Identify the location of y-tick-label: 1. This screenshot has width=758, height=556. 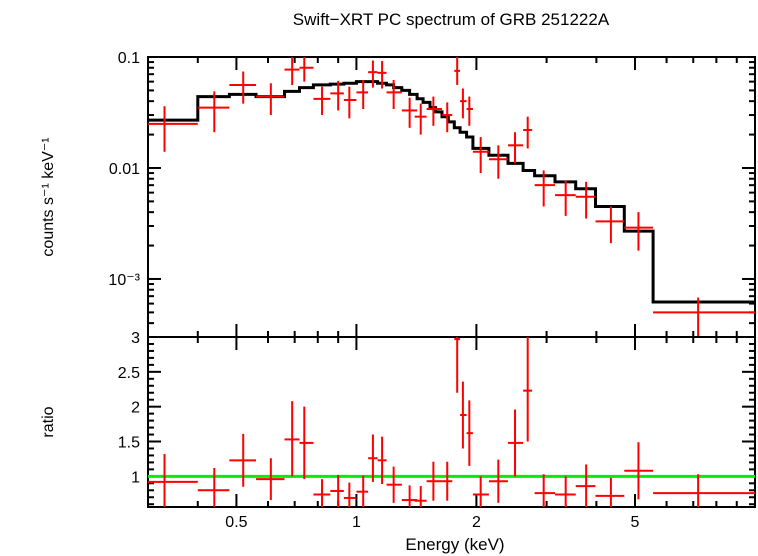
(135, 477).